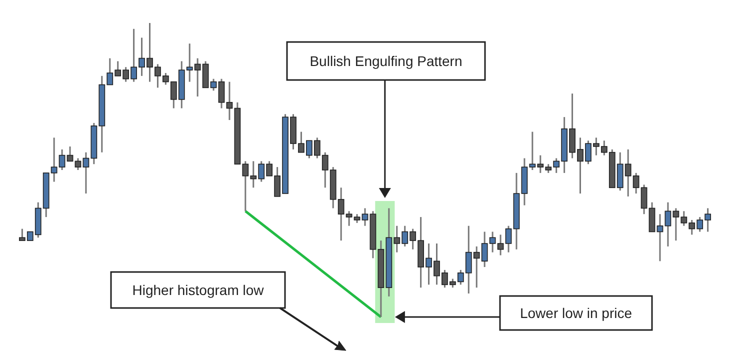 The image size is (730, 351). What do you see at coordinates (576, 313) in the screenshot?
I see `annotation: Lower low in price` at bounding box center [576, 313].